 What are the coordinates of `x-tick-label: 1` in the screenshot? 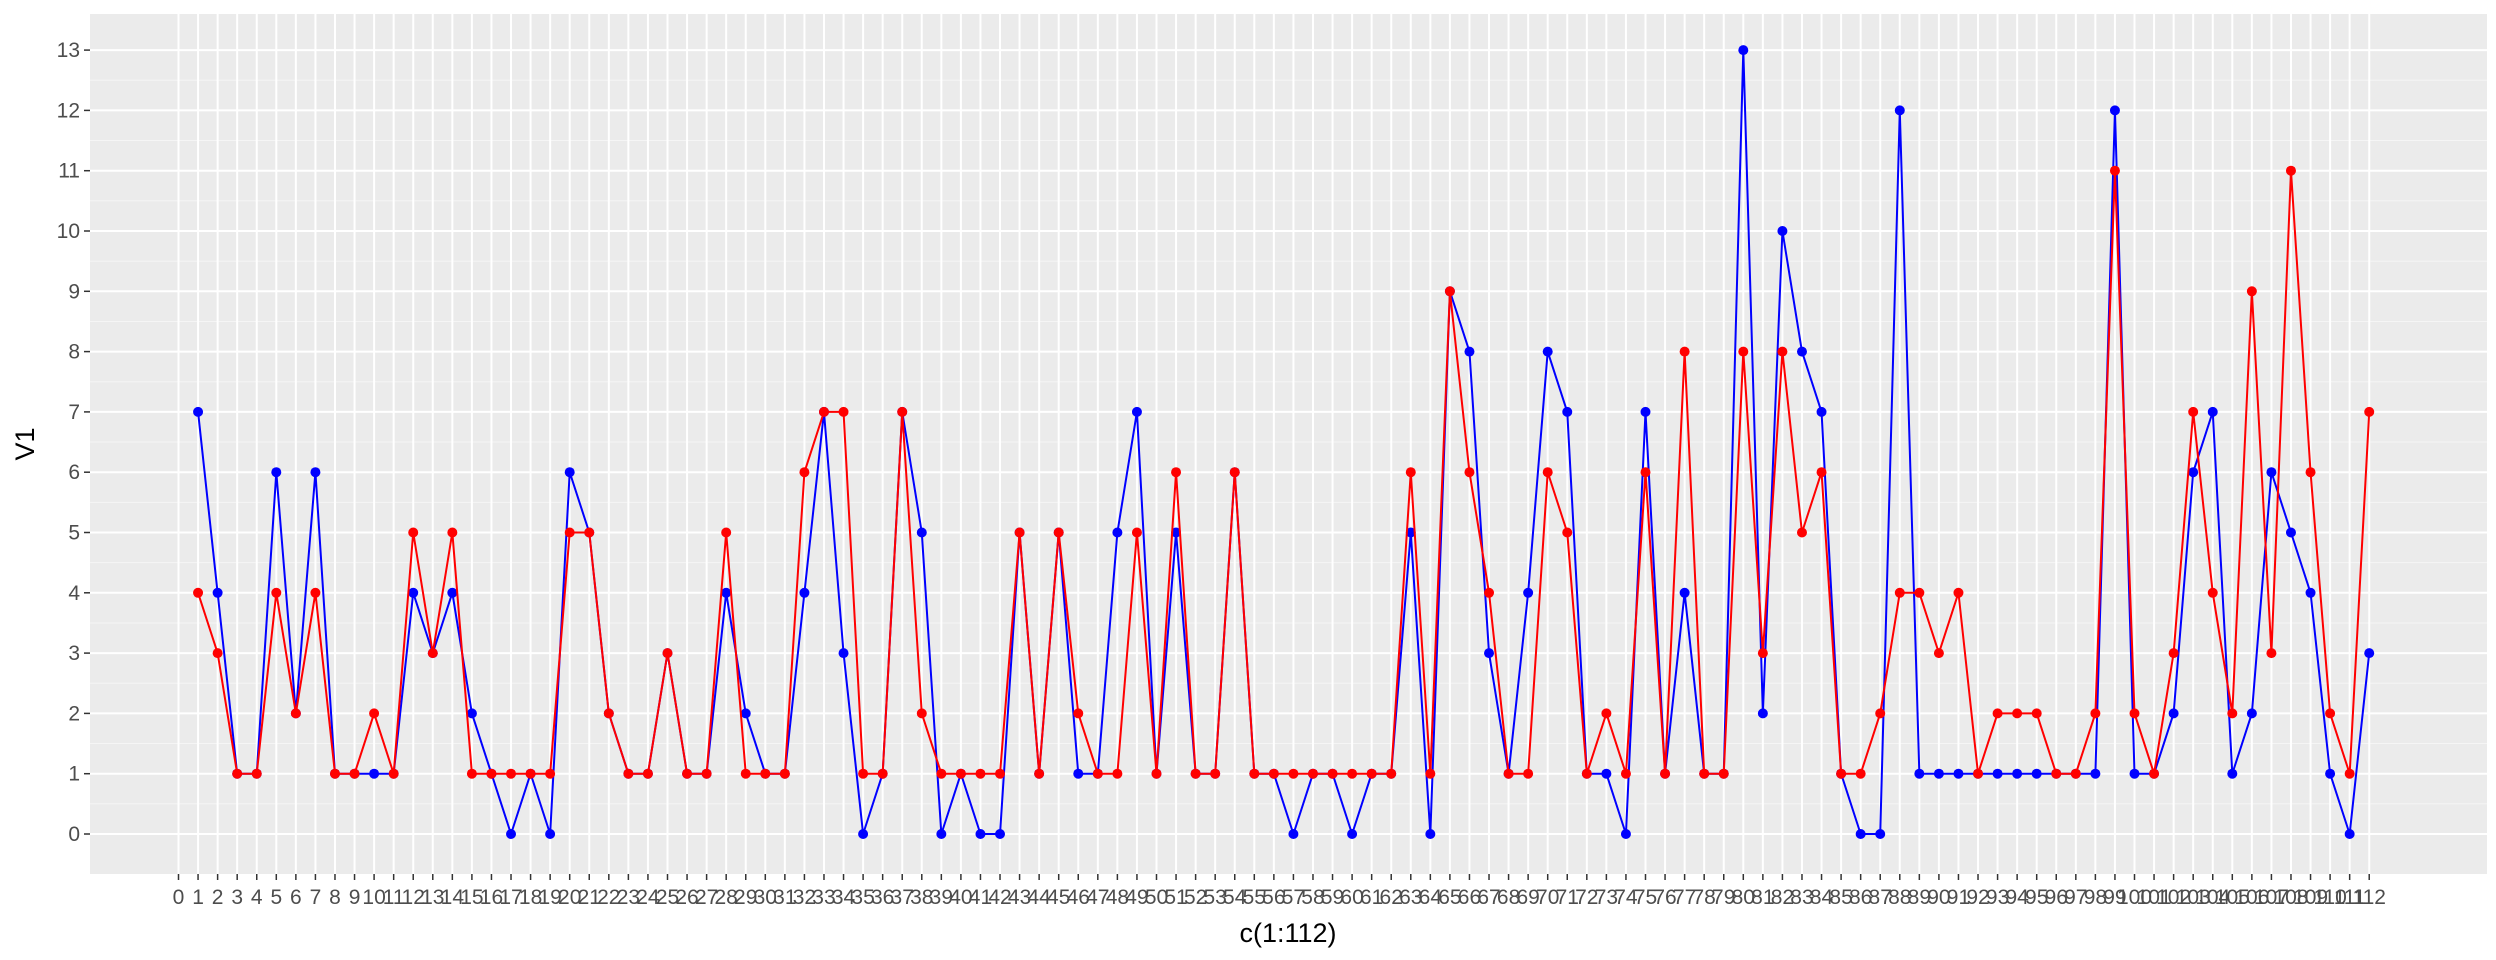 It's located at (198, 897).